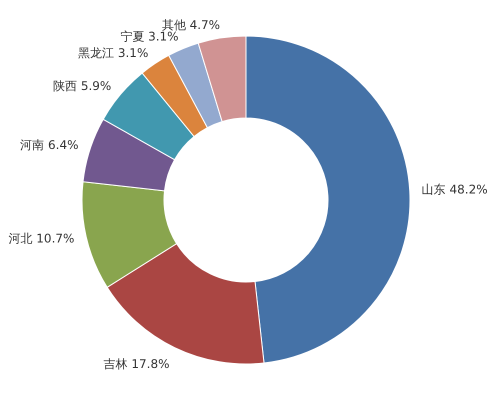 The width and height of the screenshot is (493, 407). Describe the element at coordinates (49, 145) in the screenshot. I see `slice-label: 河南 6.4%` at that location.